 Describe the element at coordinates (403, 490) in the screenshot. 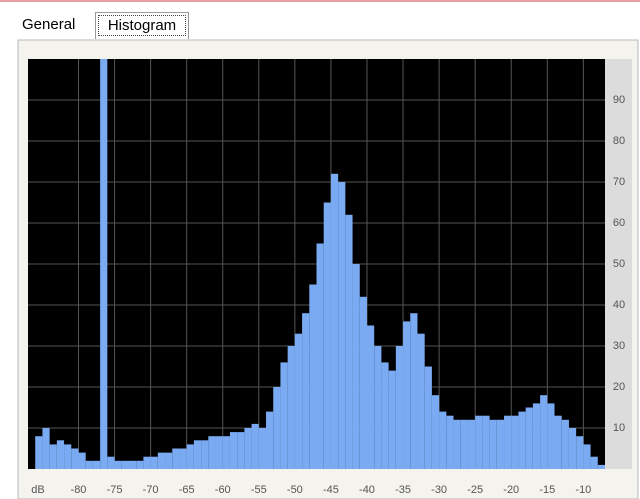

I see `x-tick-label: -35` at that location.